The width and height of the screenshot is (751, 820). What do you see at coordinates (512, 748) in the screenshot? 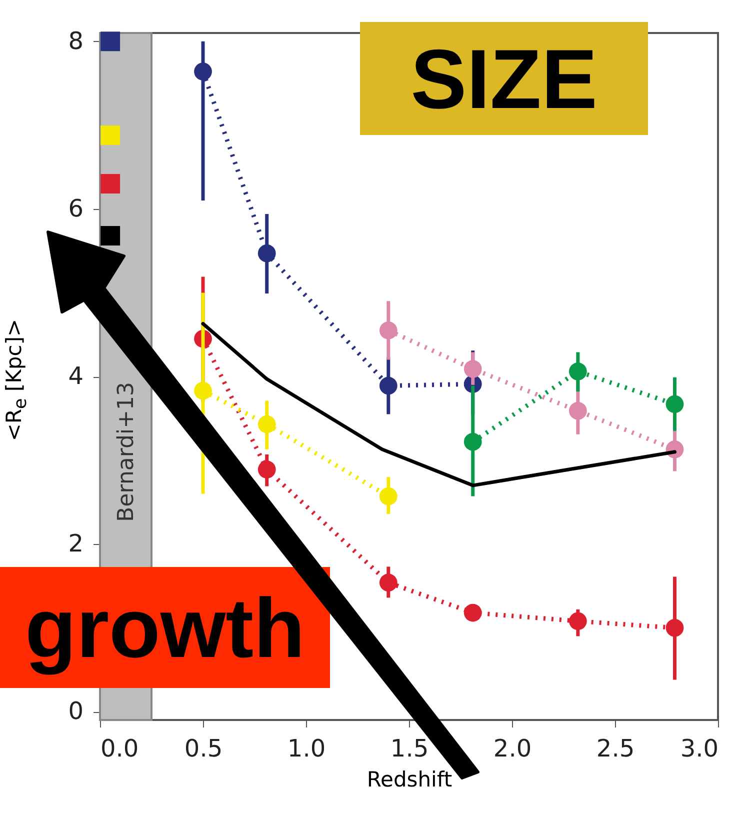
I see `x-tick-label: 2.0` at bounding box center [512, 748].